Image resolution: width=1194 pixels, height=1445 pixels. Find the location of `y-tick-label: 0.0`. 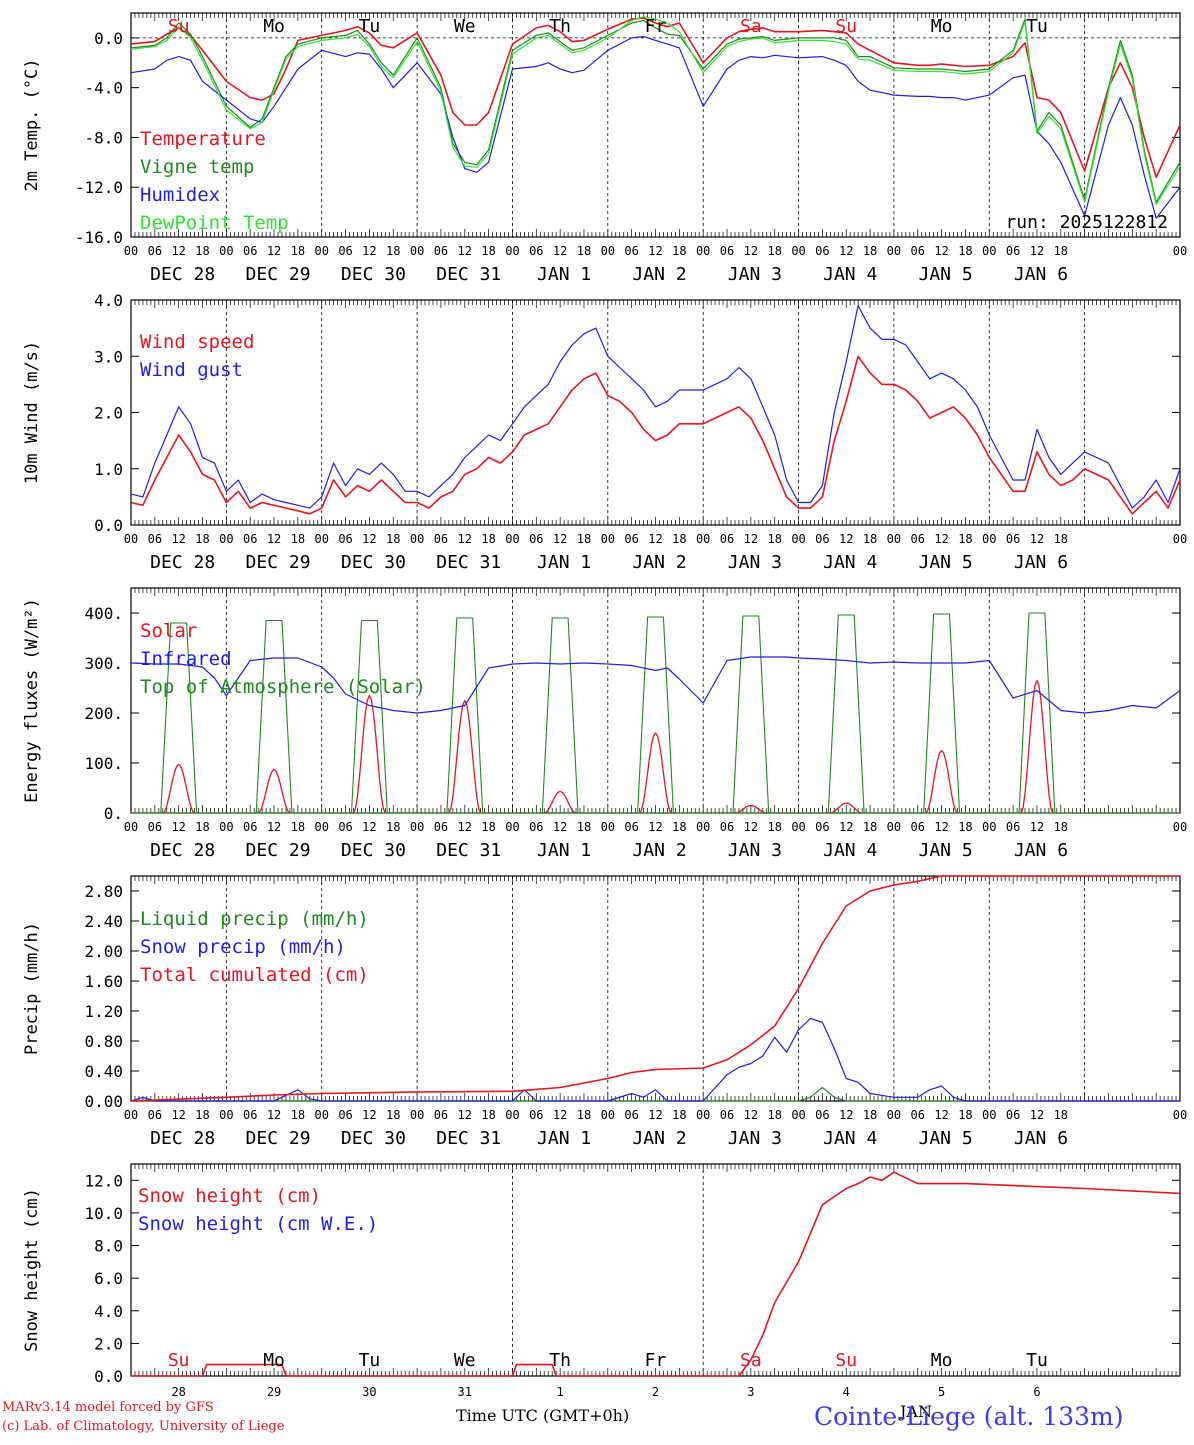

y-tick-label: 0.0 is located at coordinates (108, 38).